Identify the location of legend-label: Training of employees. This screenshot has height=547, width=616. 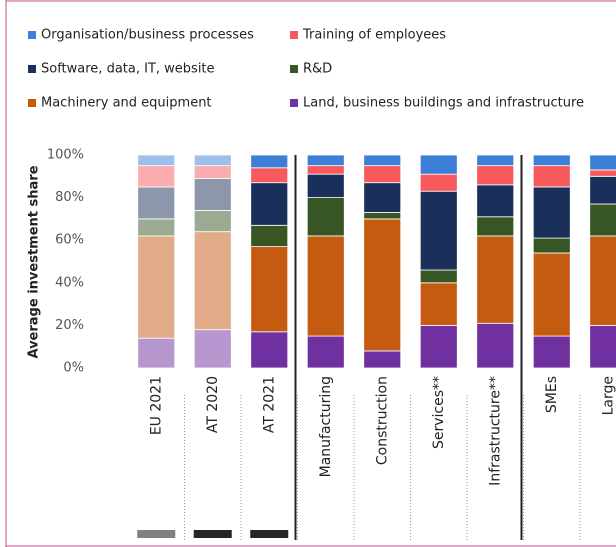
(374, 35).